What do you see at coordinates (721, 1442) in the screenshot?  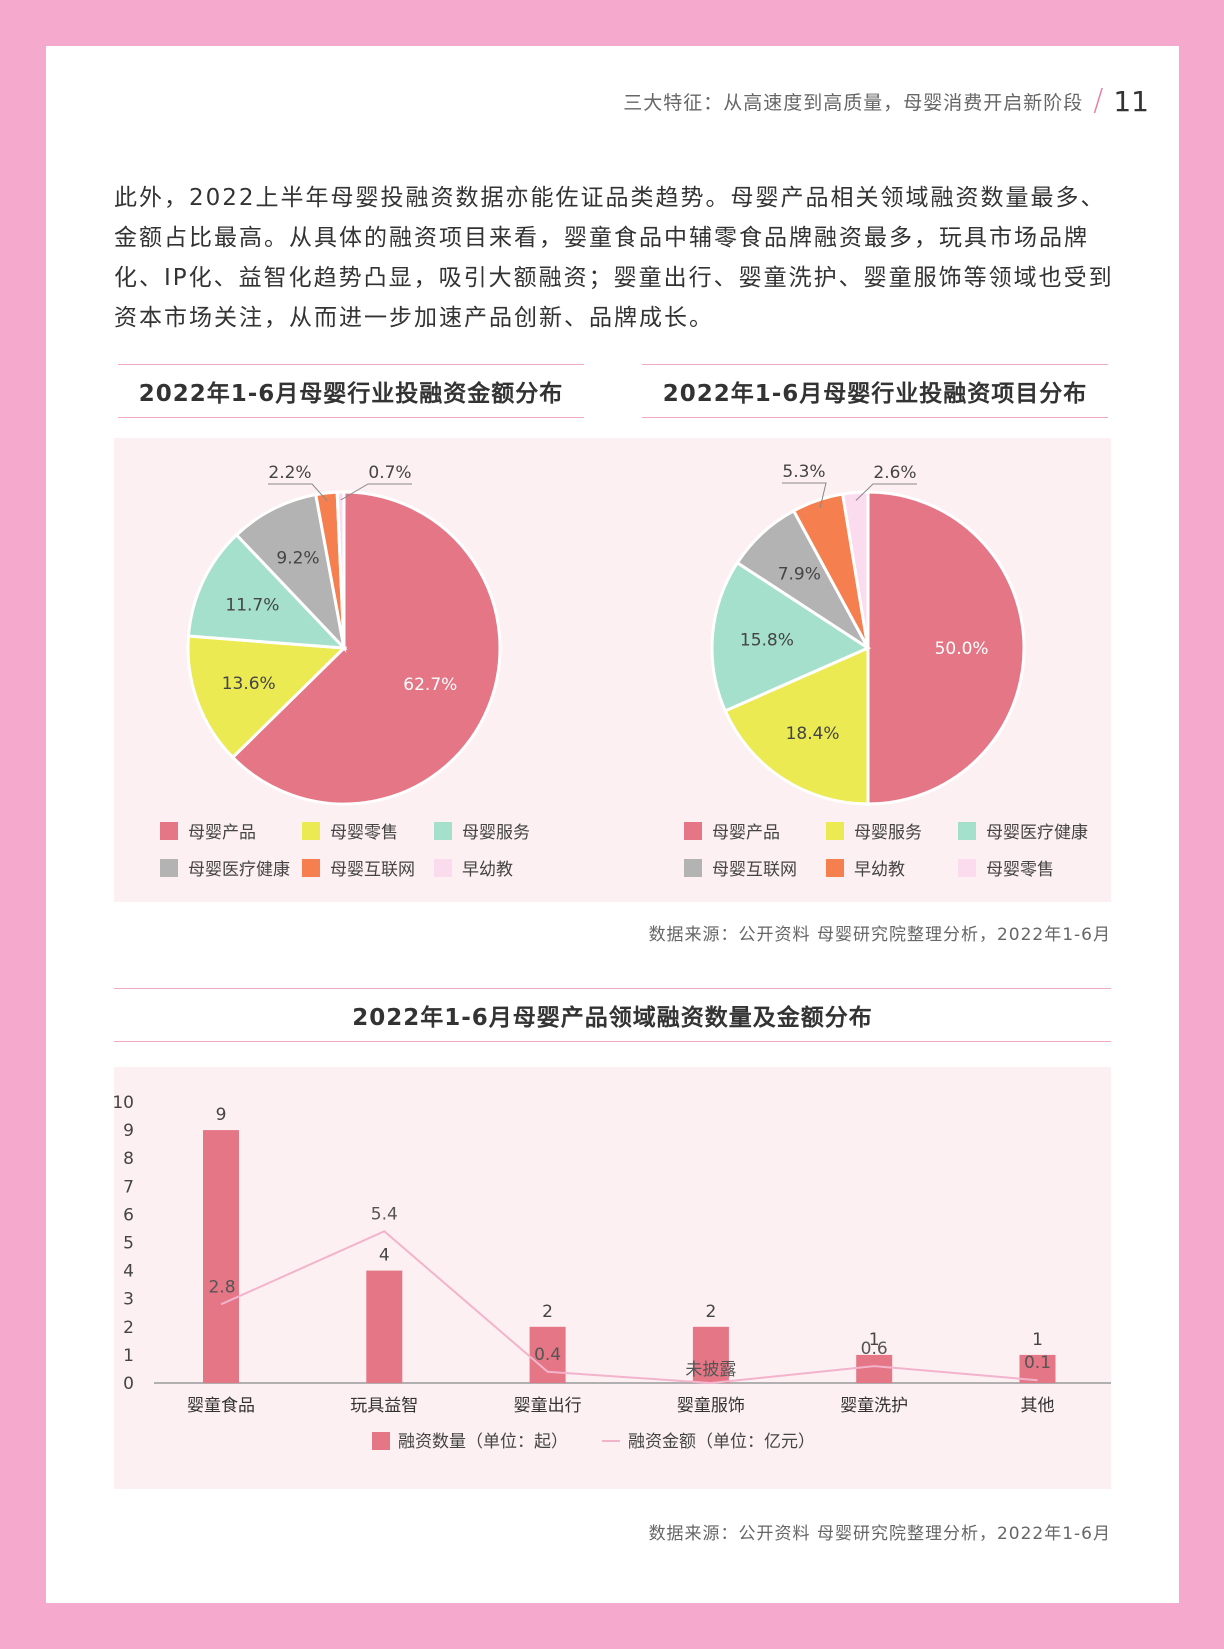 I see `legend-label-line: 融资金额（单位：亿元）` at bounding box center [721, 1442].